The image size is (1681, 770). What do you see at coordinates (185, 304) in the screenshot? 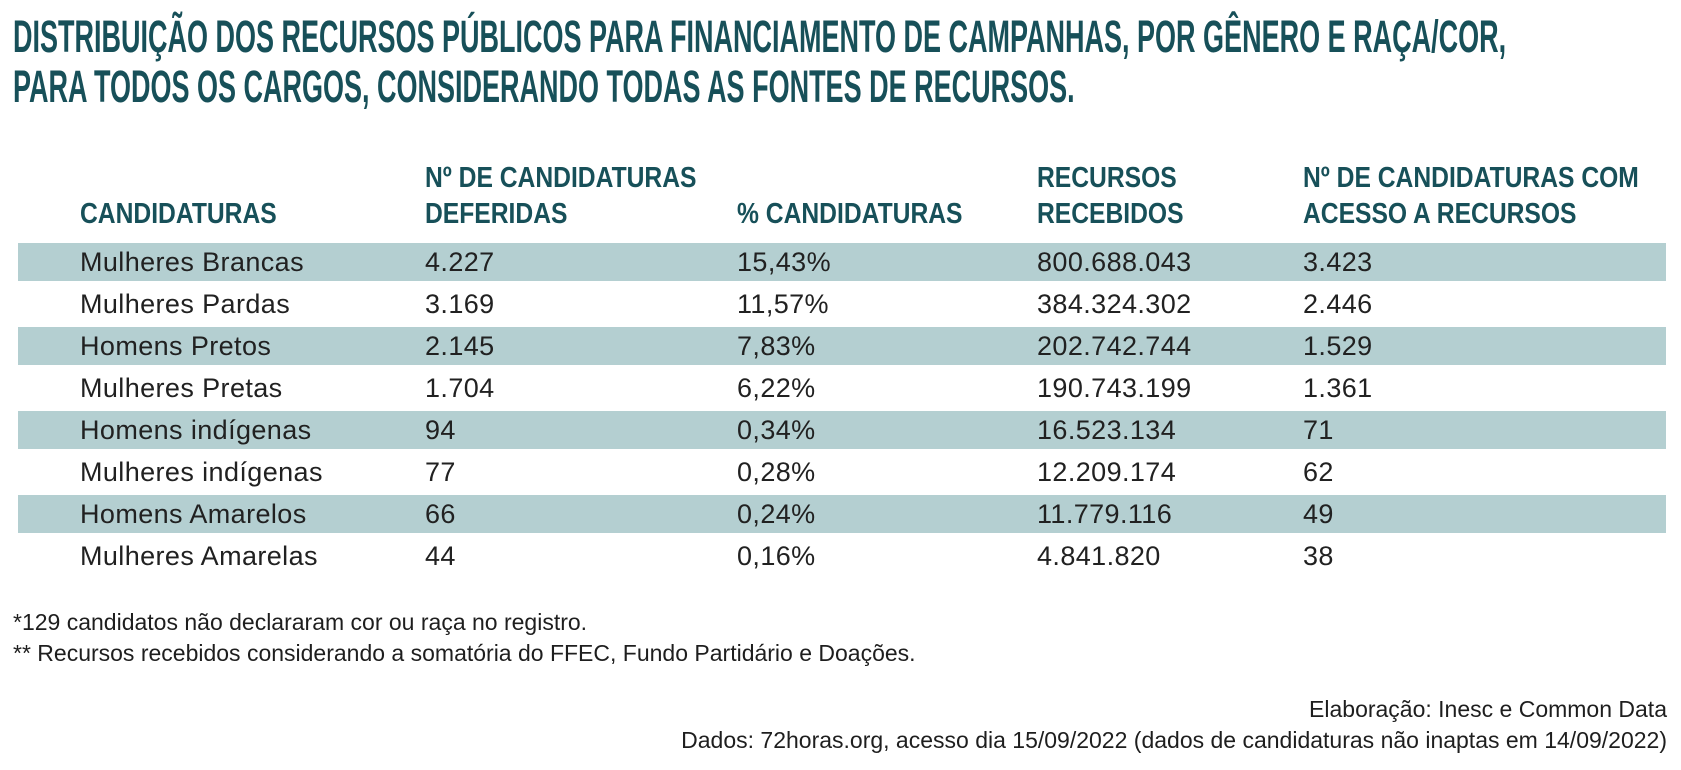
I see `cell-candidatura: Mulheres Pardas` at bounding box center [185, 304].